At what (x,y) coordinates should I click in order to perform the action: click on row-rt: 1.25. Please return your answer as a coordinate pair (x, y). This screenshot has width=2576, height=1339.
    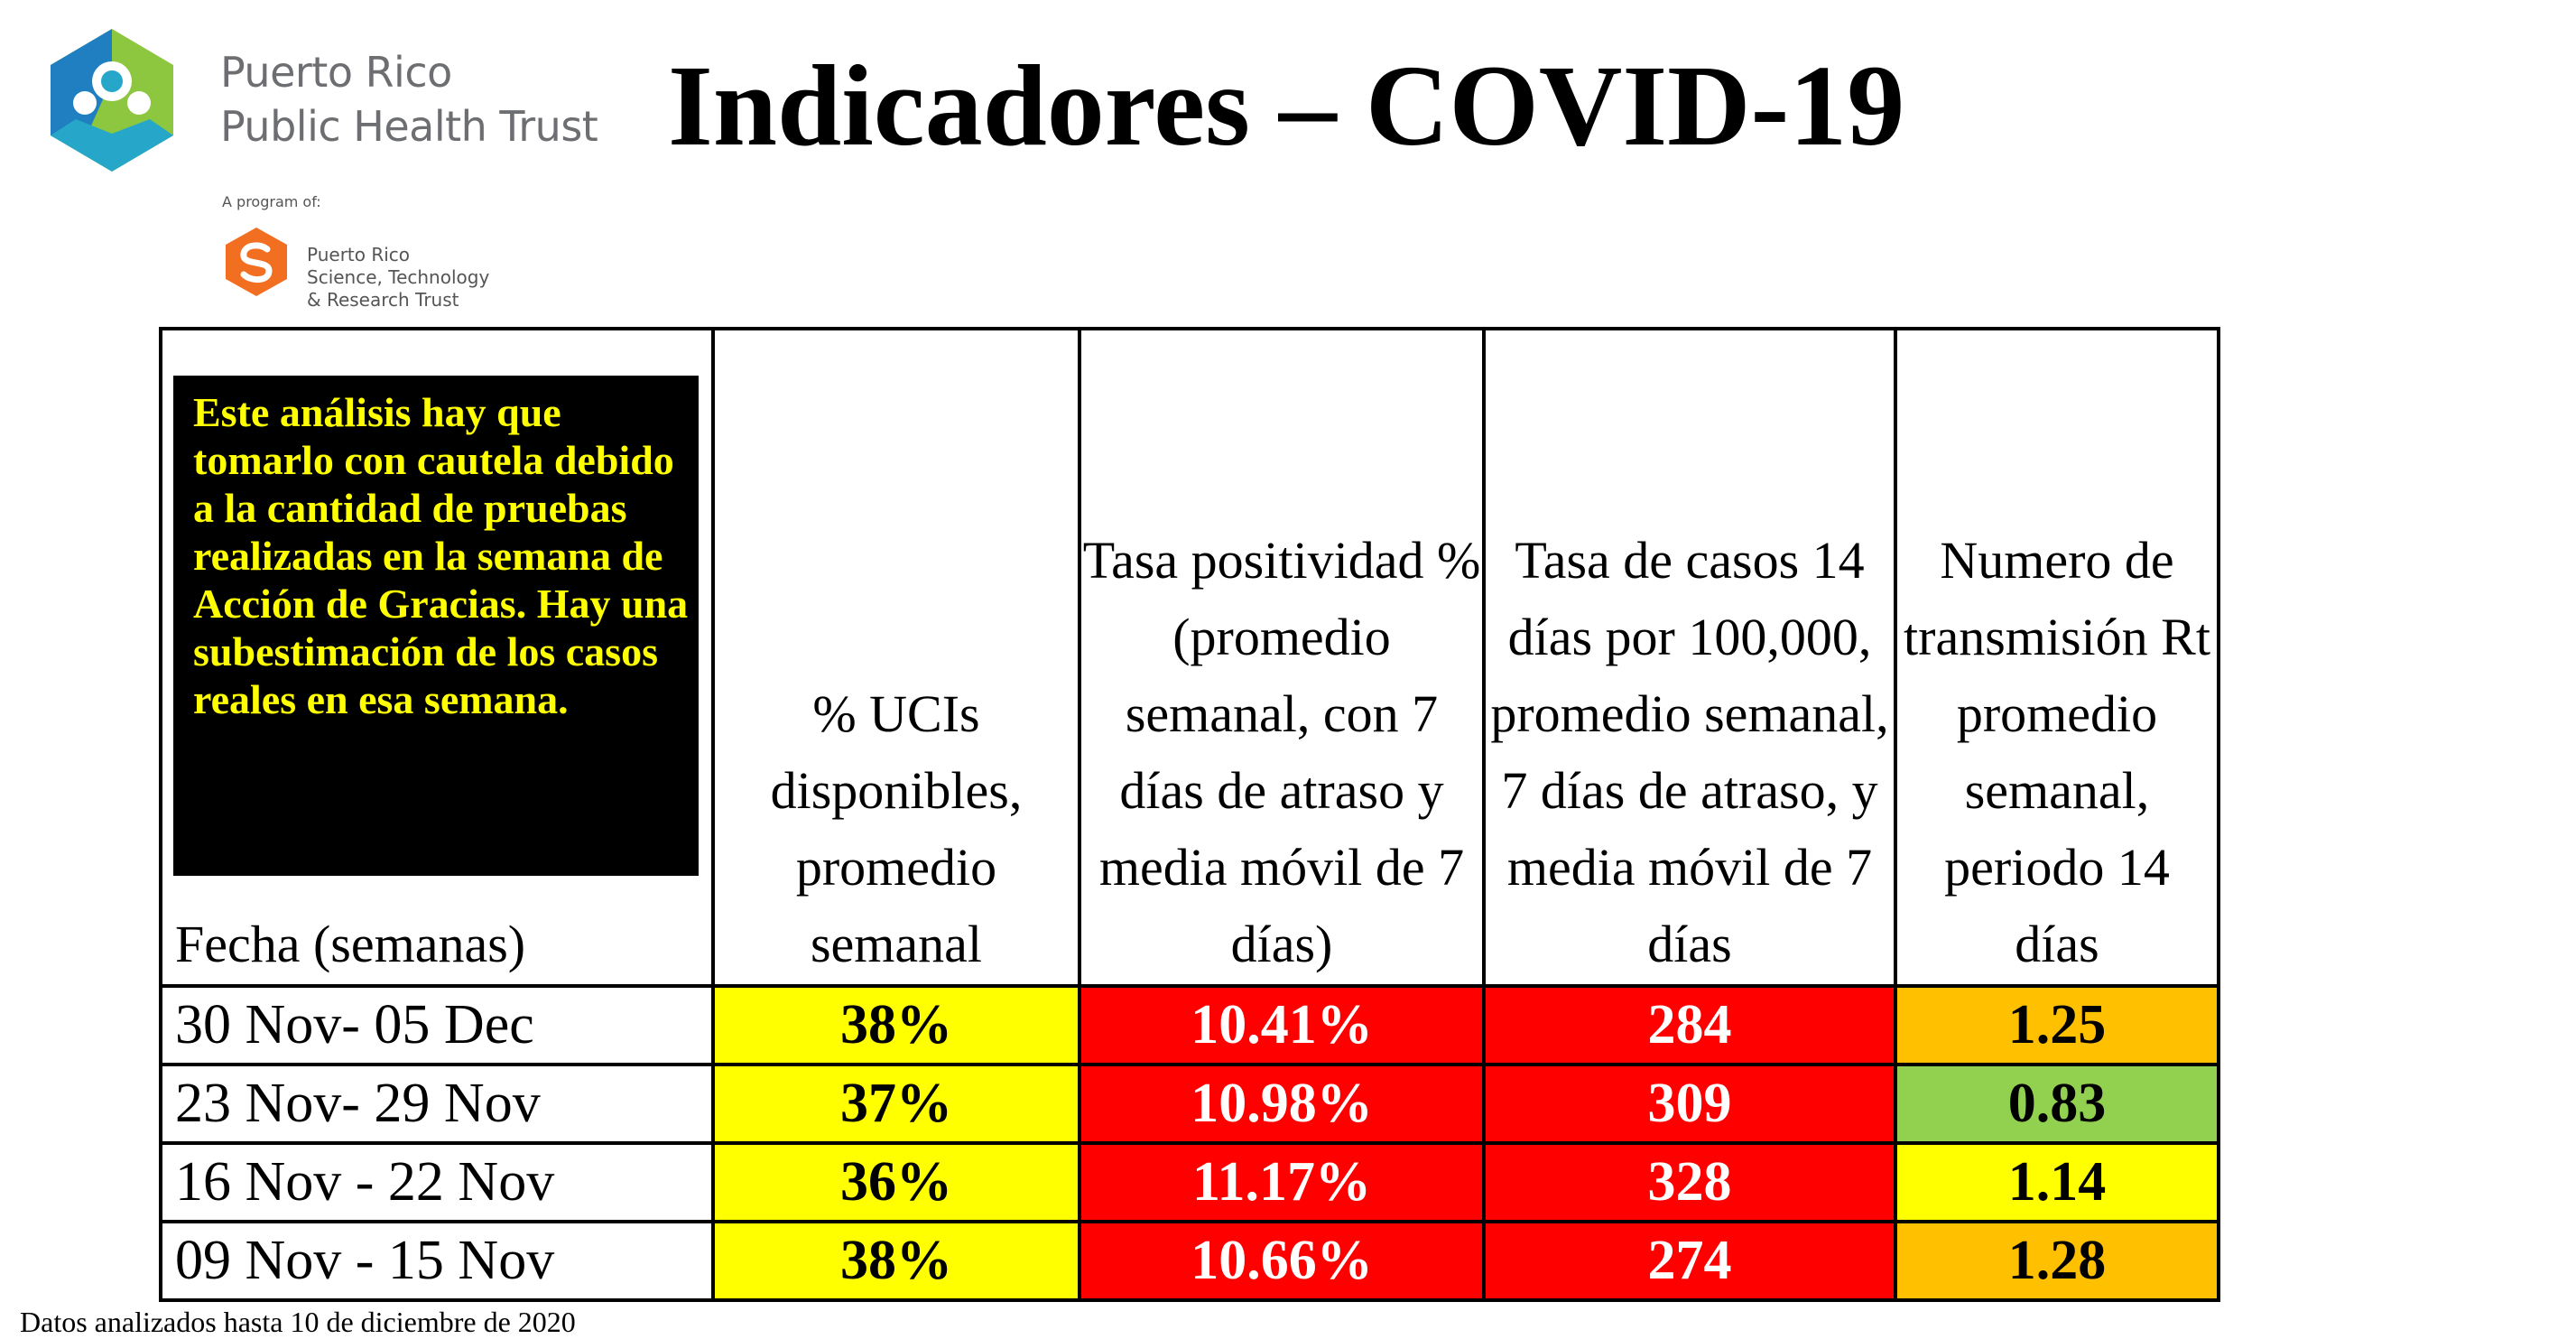
    Looking at the image, I should click on (2057, 1025).